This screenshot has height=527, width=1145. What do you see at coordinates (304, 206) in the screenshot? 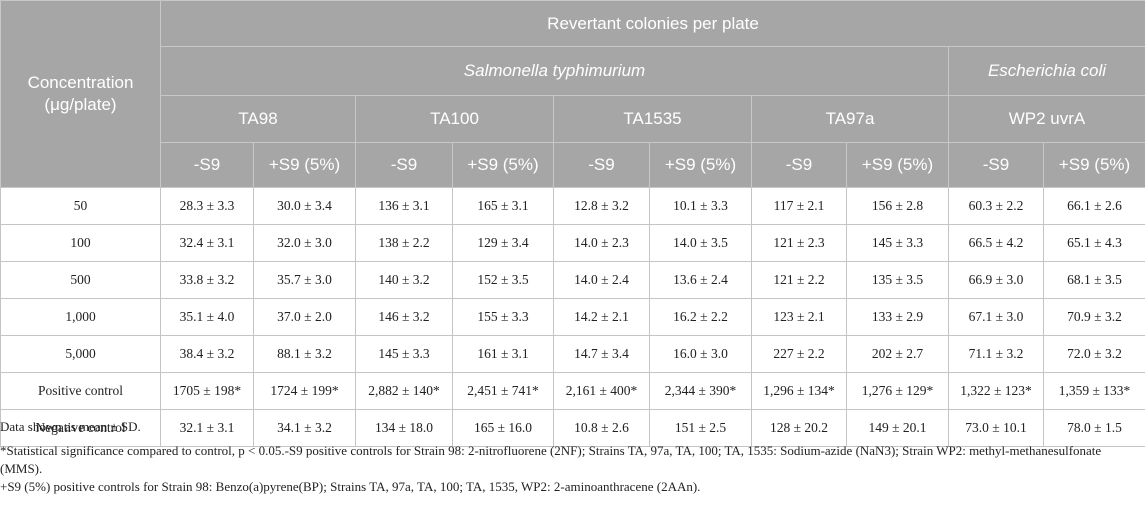
I see `table-cell: 30.0 ± 3.4` at bounding box center [304, 206].